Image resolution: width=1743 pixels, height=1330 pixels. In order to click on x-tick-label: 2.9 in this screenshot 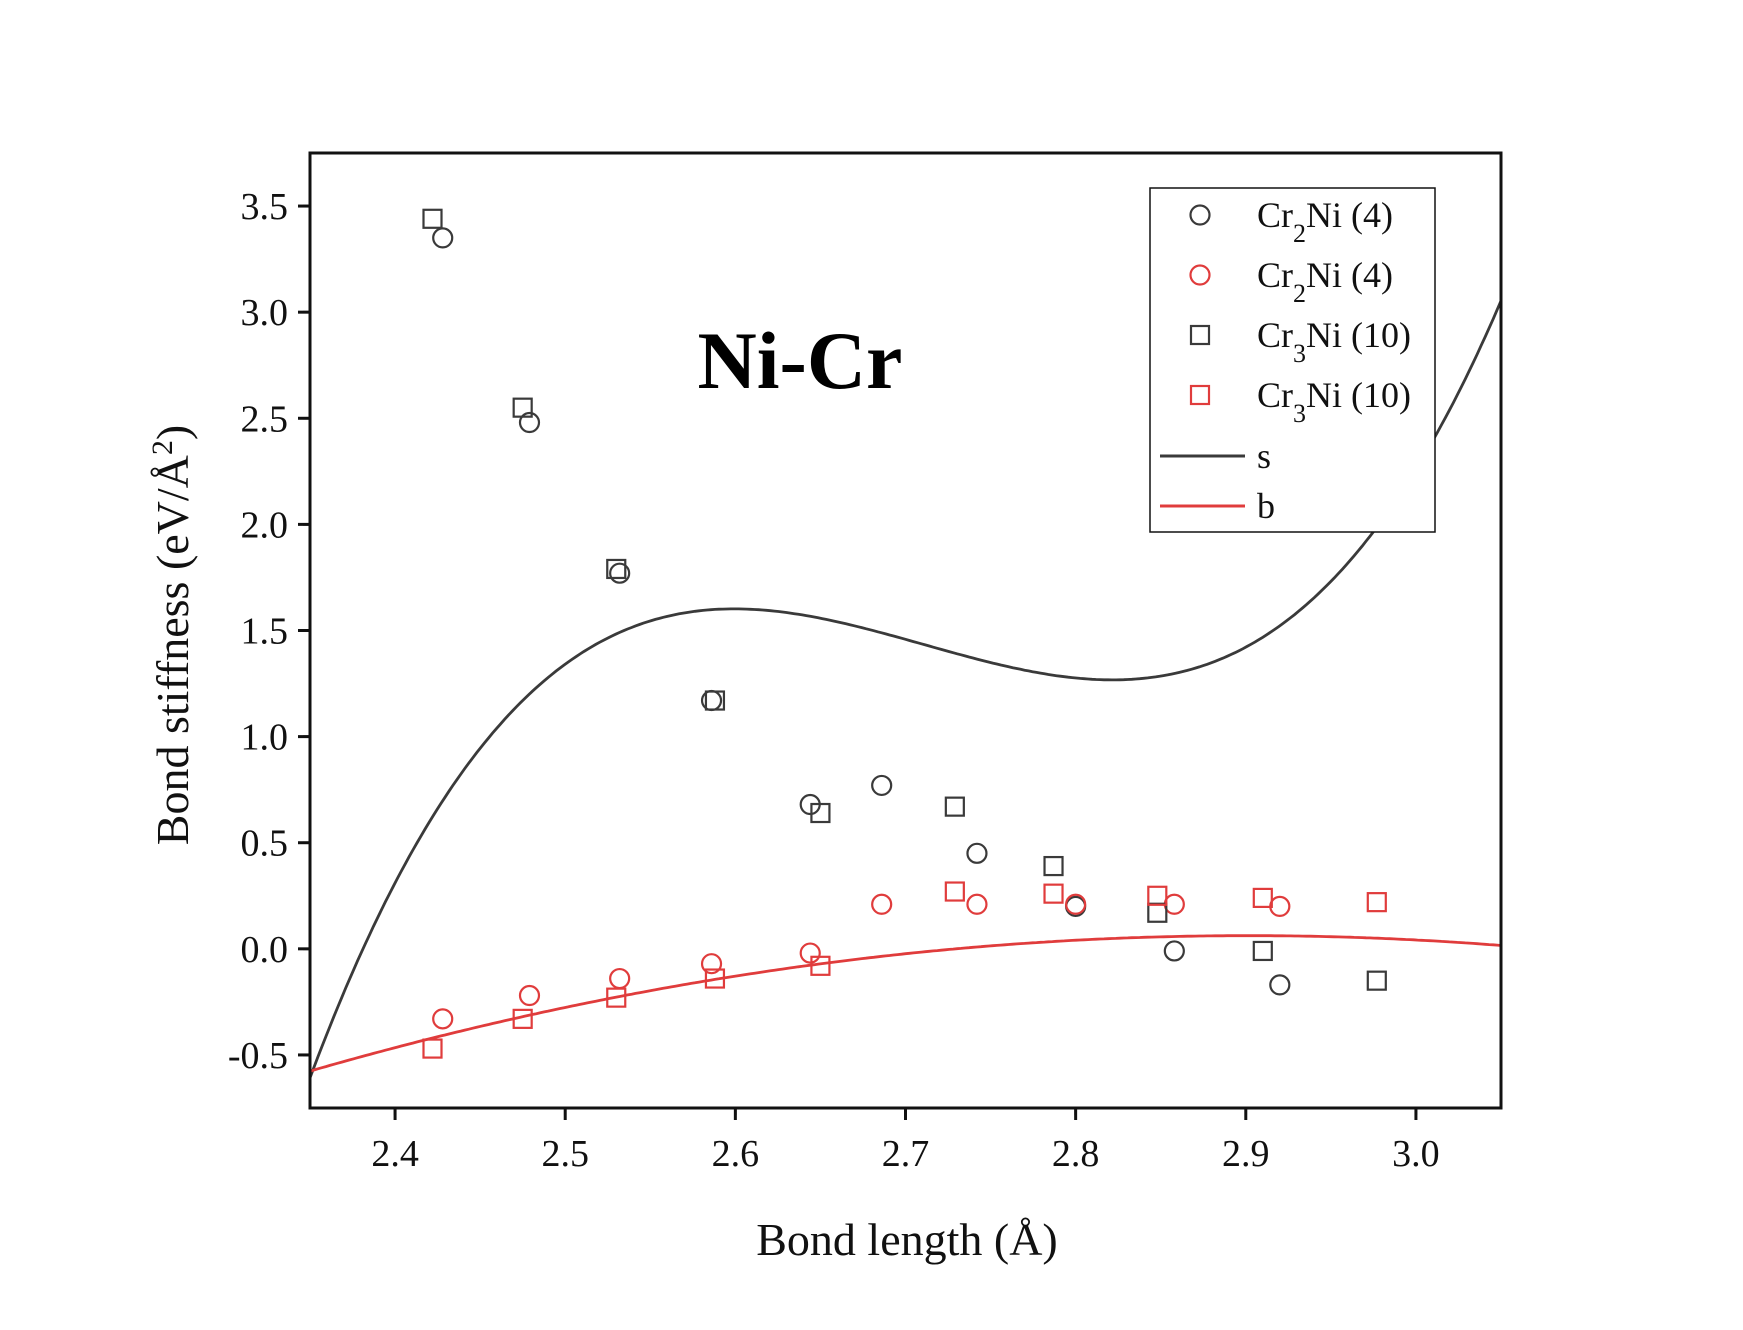, I will do `click(1246, 1154)`.